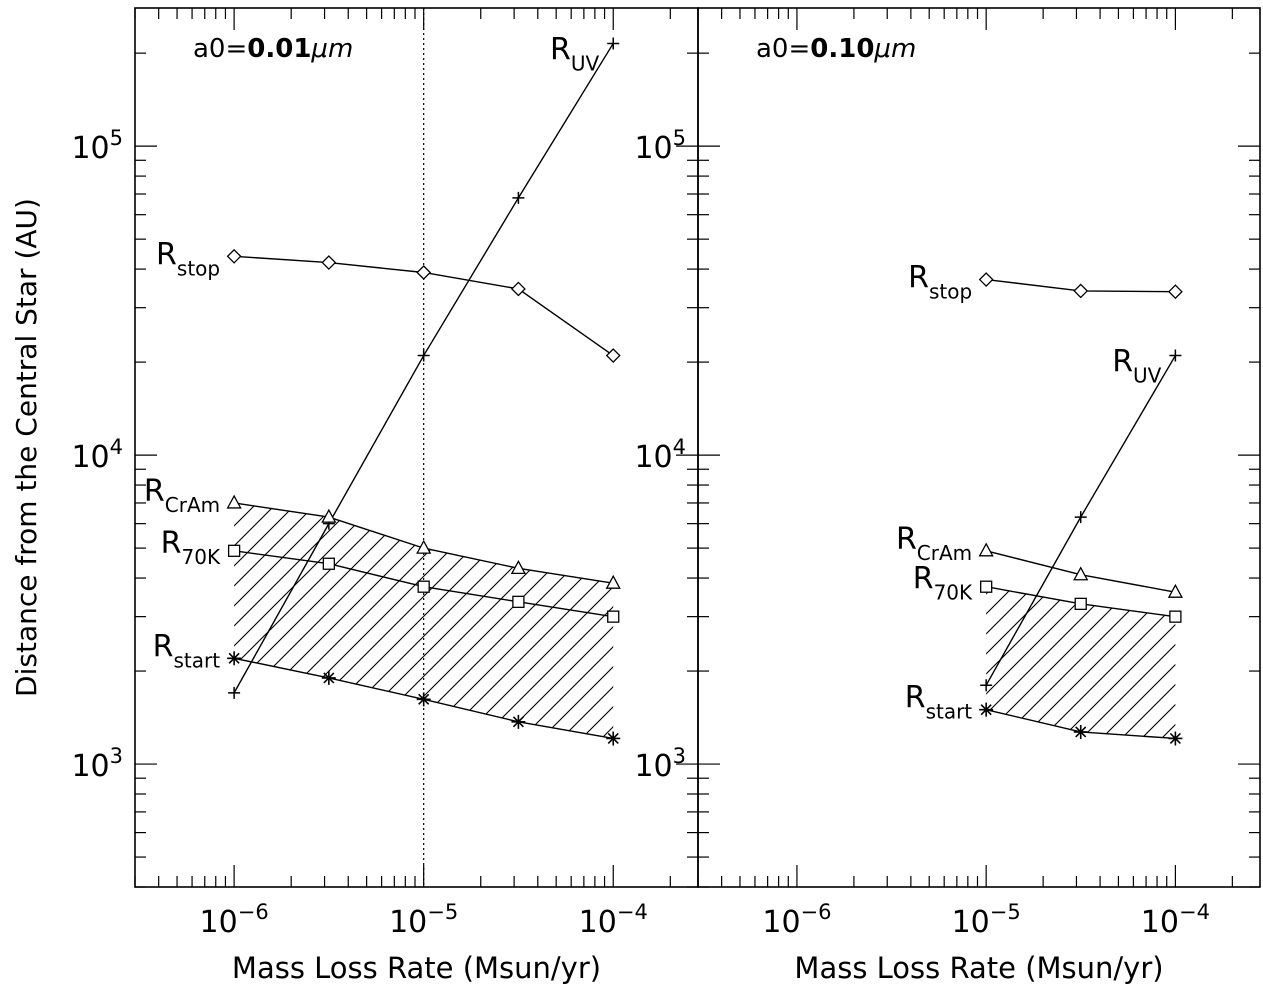  I want to click on x-tick-exponent: −5, so click(1005, 912).